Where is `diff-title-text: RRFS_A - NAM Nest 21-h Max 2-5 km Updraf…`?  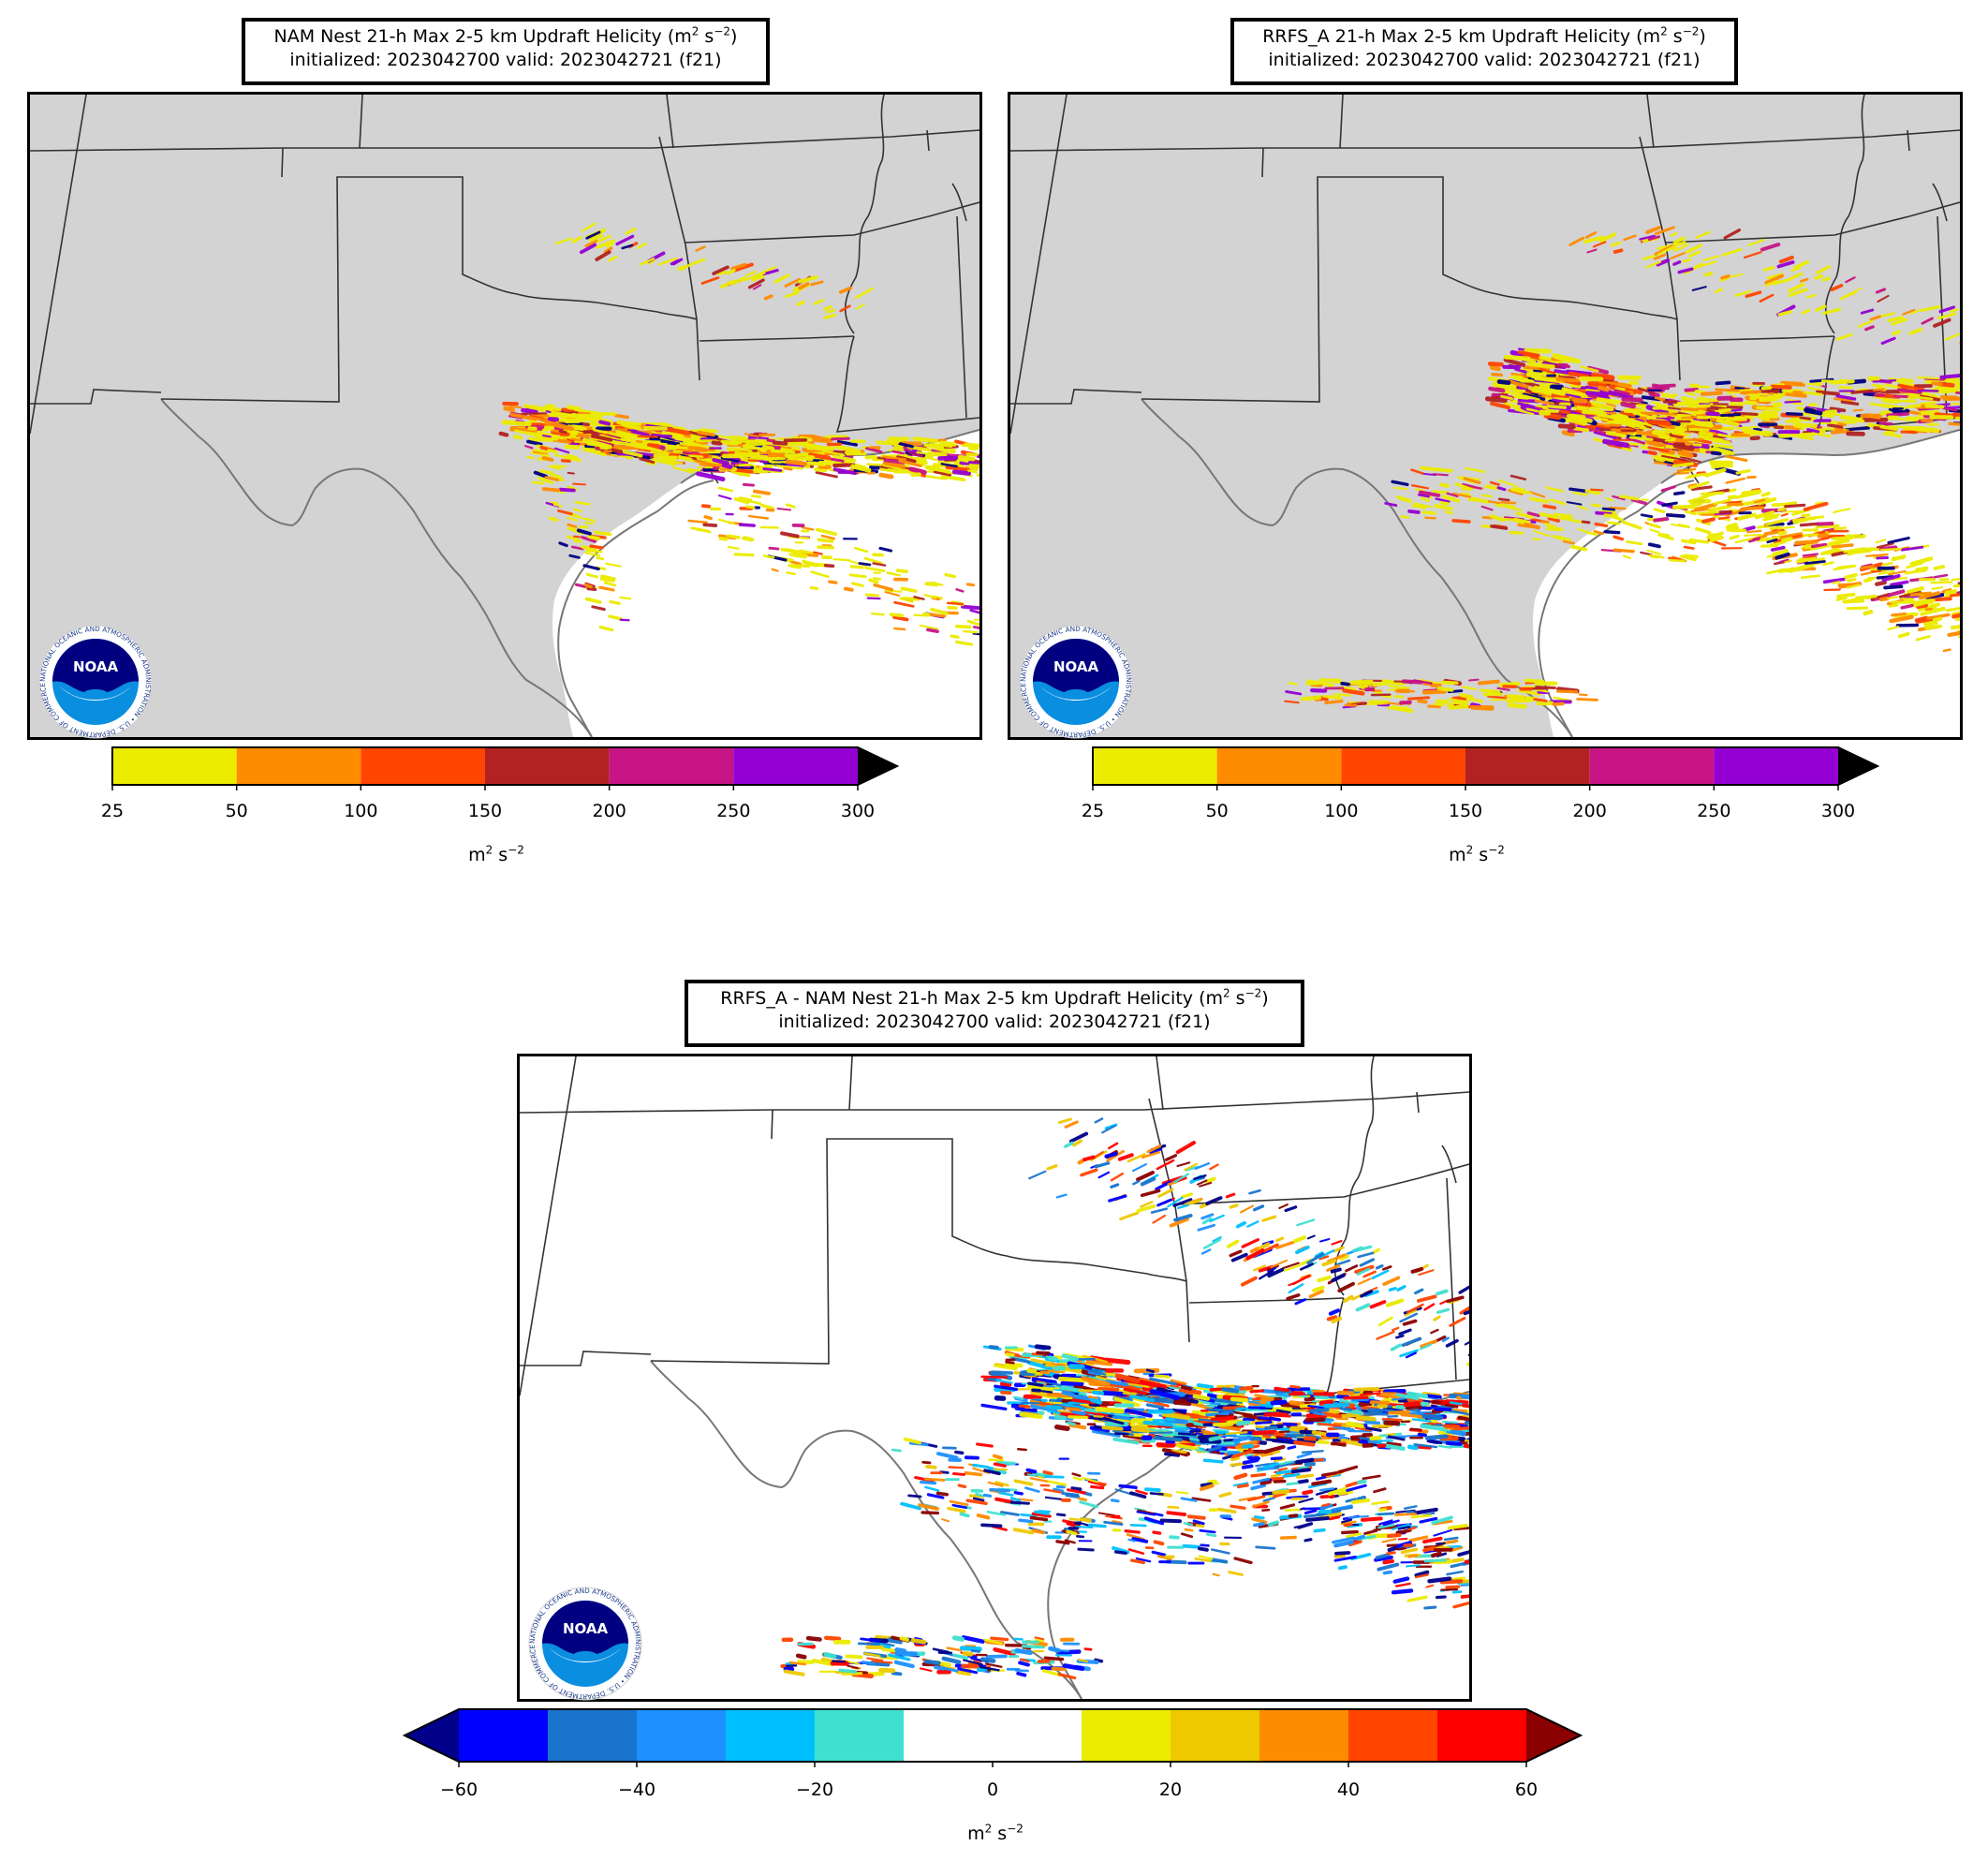 diff-title-text: RRFS_A - NAM Nest 21-h Max 2-5 km Updraf… is located at coordinates (972, 998).